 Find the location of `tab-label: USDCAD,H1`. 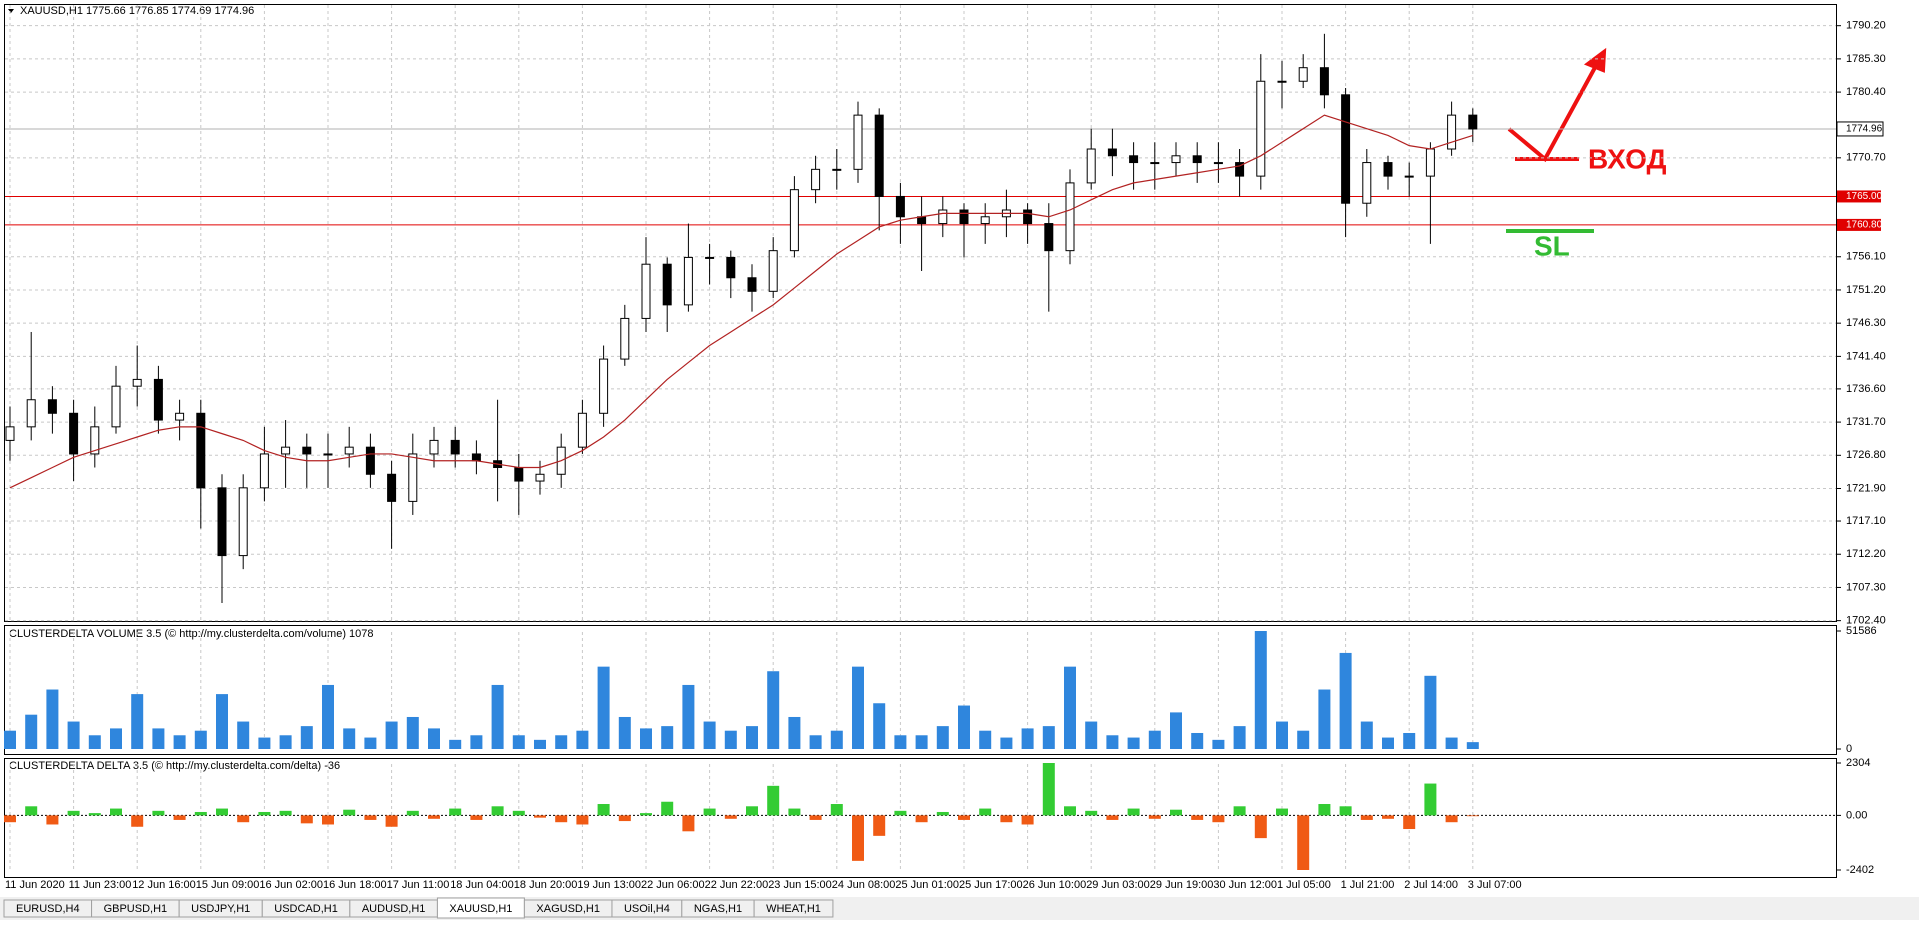

tab-label: USDCAD,H1 is located at coordinates (306, 909).